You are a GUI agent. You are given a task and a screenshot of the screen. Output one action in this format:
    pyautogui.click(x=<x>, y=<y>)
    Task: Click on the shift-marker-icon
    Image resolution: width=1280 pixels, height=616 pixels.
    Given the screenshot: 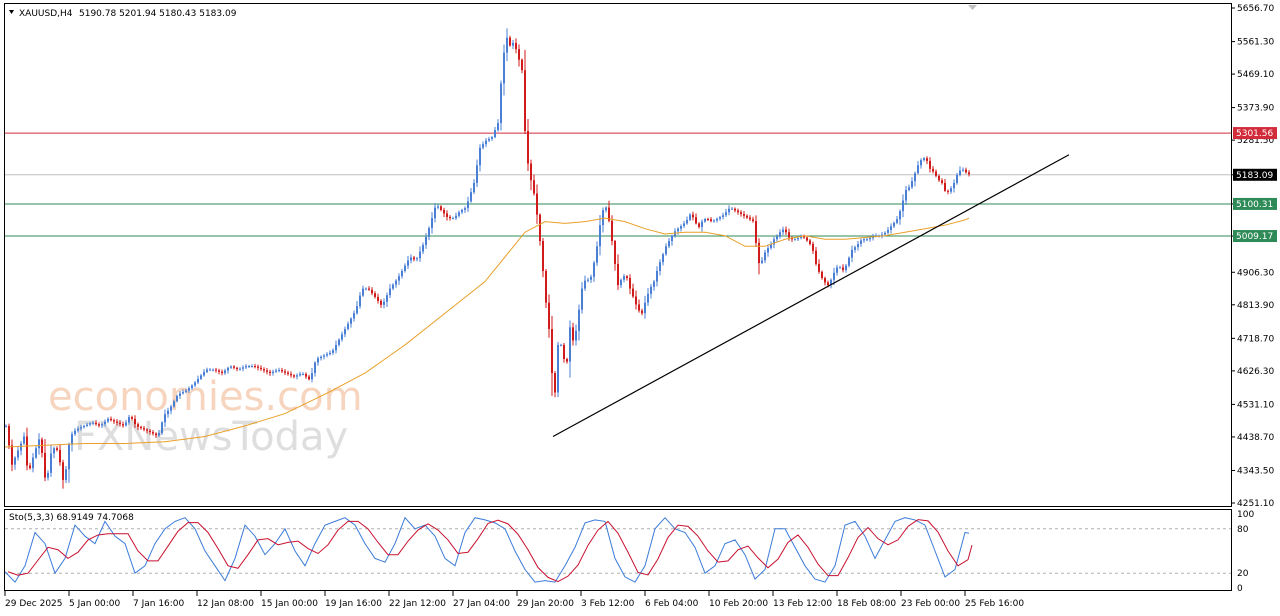 What is the action you would take?
    pyautogui.click(x=972, y=7)
    